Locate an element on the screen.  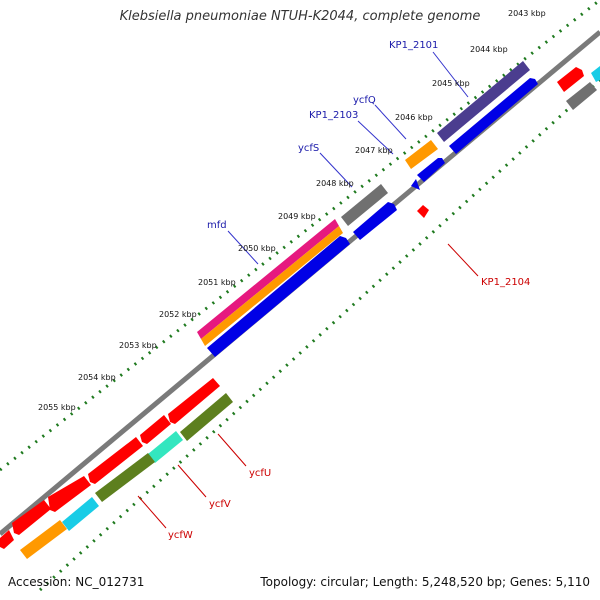
gene-ycfu-olive is located at coordinates (206, 417).